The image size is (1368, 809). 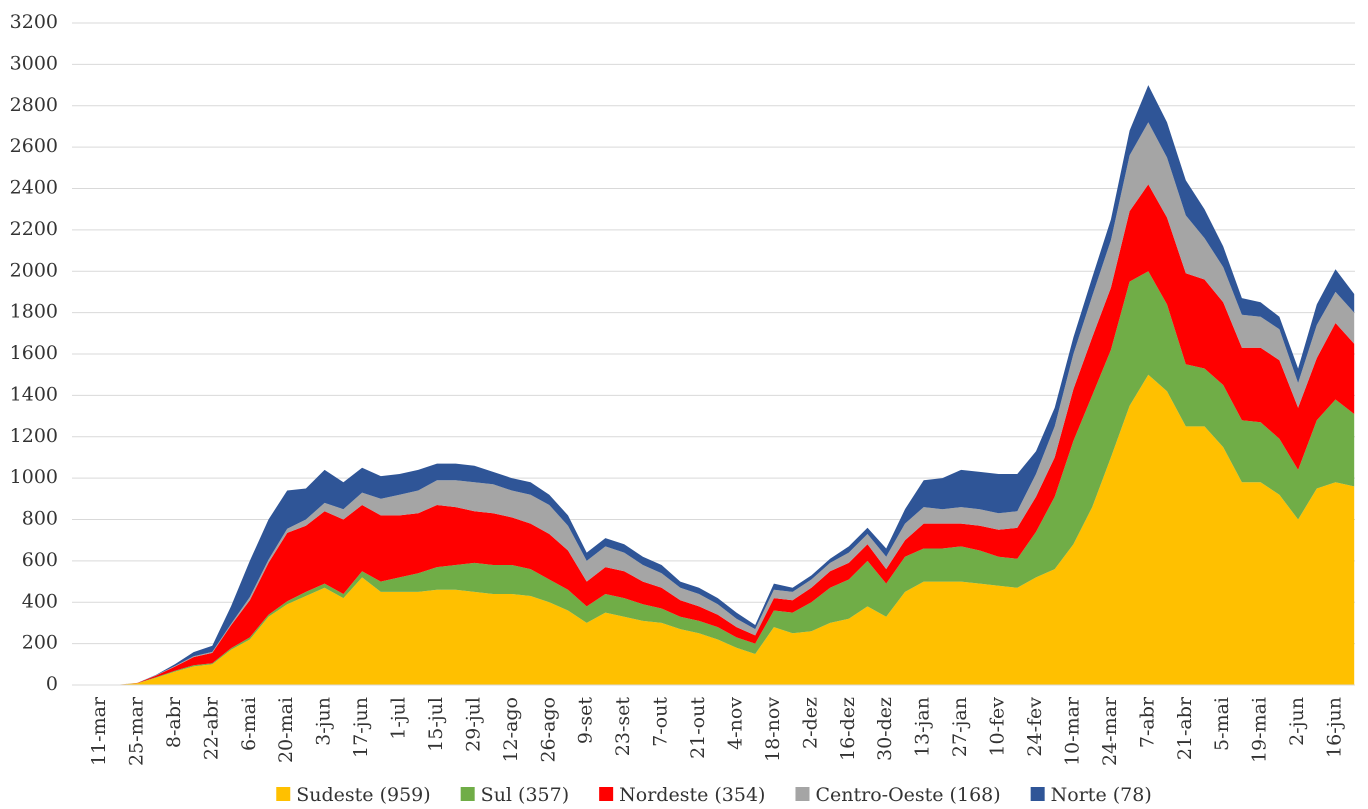 I want to click on y-tick-label: 200, so click(x=40, y=643).